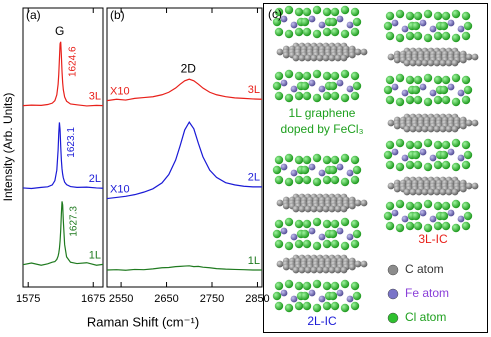 The image size is (491, 337). What do you see at coordinates (63, 147) in the screenshot?
I see `plot-frame` at bounding box center [63, 147].